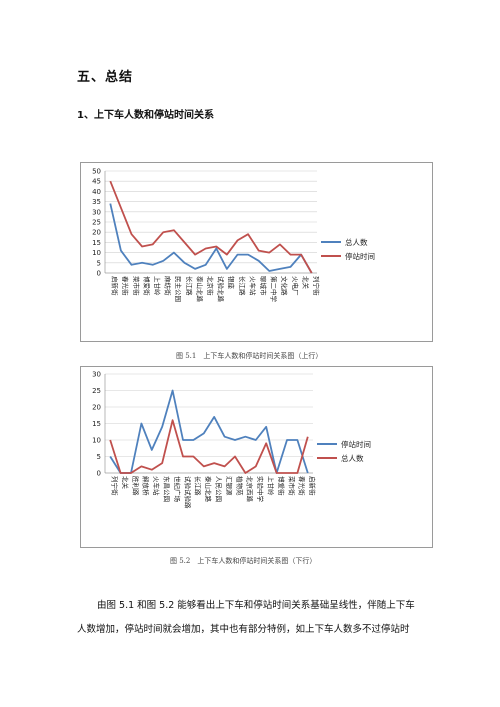 This screenshot has height=707, width=500. Describe the element at coordinates (105, 77) in the screenshot. I see `section-heading: 五、总结` at that location.